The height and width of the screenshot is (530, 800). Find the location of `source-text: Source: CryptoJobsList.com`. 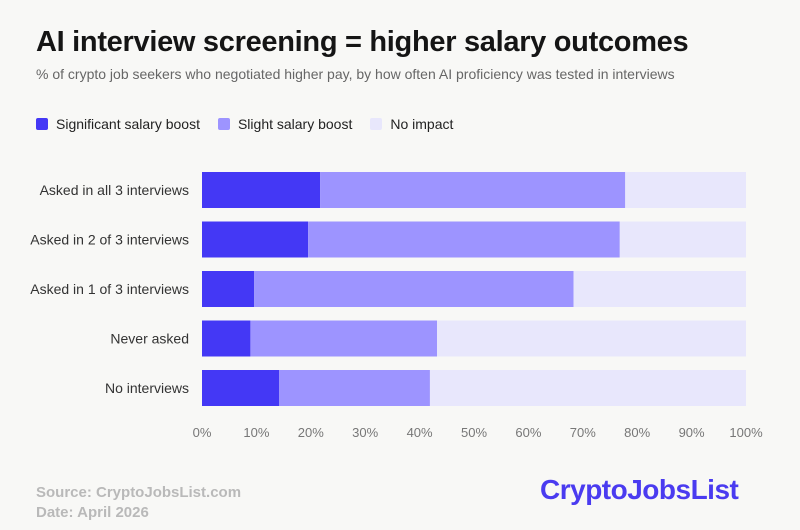

source-text: Source: CryptoJobsList.com is located at coordinates (139, 492).